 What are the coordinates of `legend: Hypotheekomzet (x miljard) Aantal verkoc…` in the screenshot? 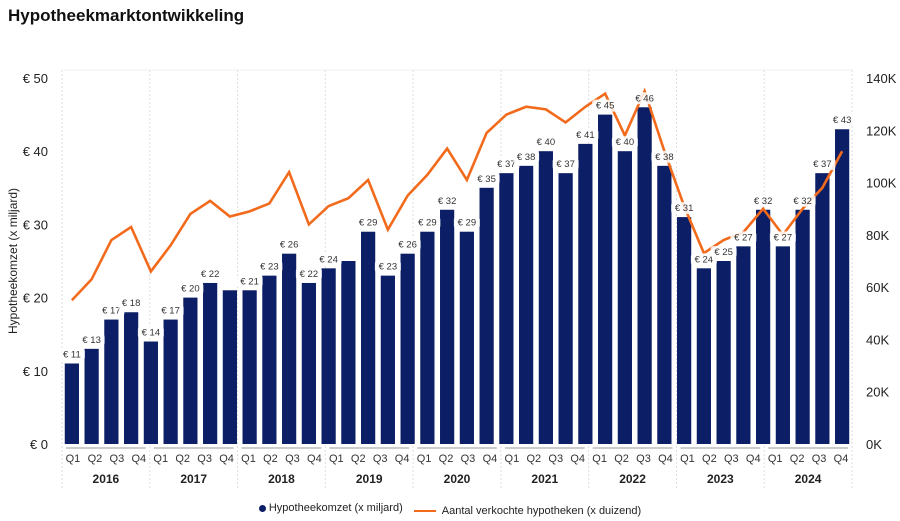 It's located at (450, 509).